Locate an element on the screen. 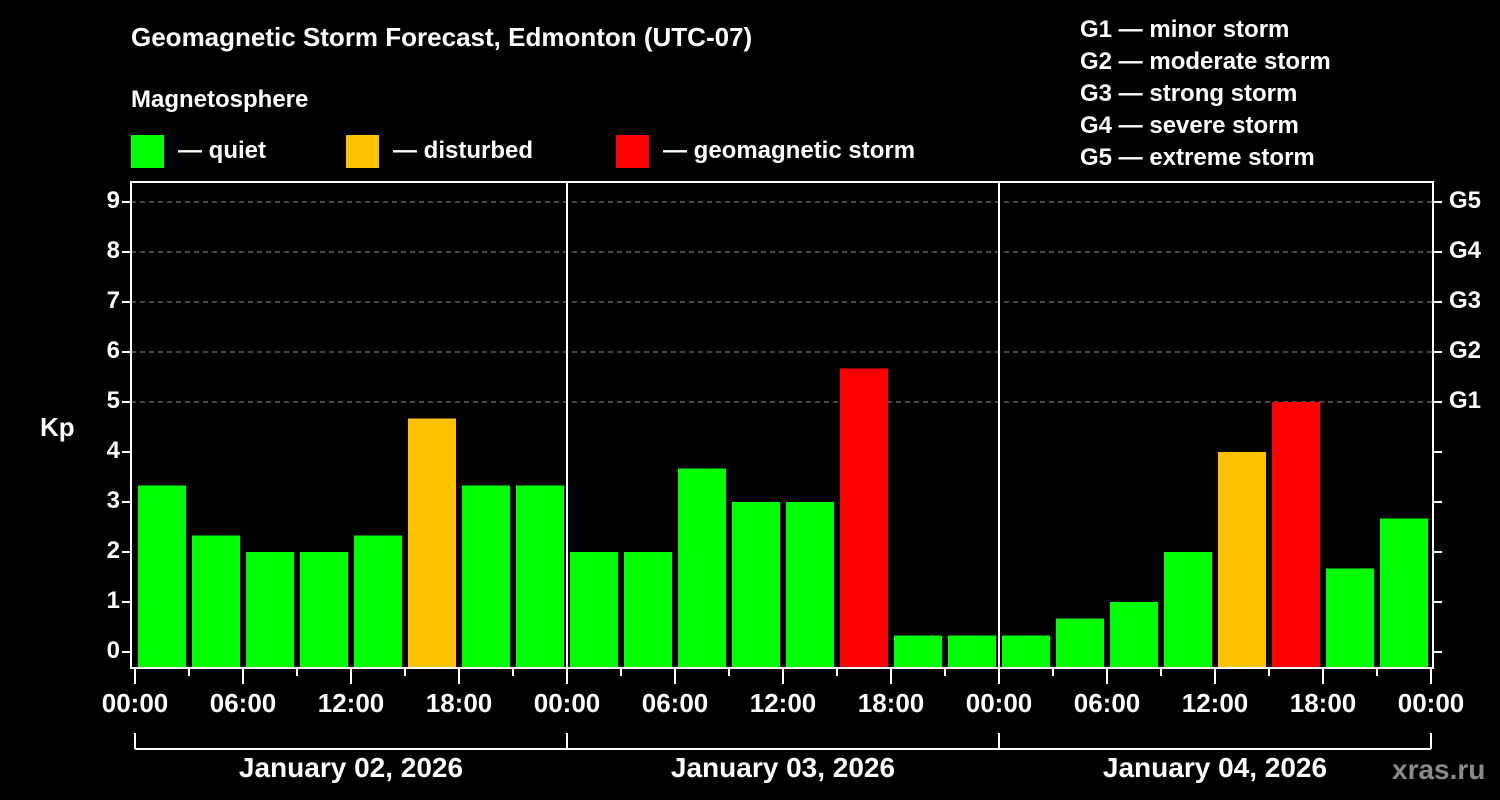  y-tick-label: 4 is located at coordinates (113, 450).